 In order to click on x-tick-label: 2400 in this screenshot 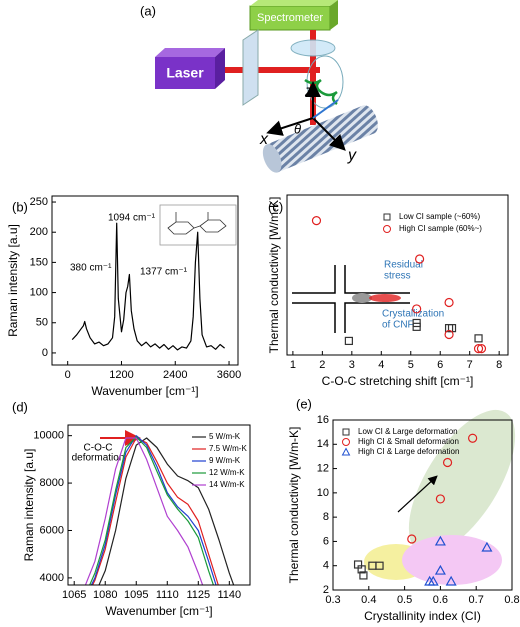, I will do `click(175, 375)`.